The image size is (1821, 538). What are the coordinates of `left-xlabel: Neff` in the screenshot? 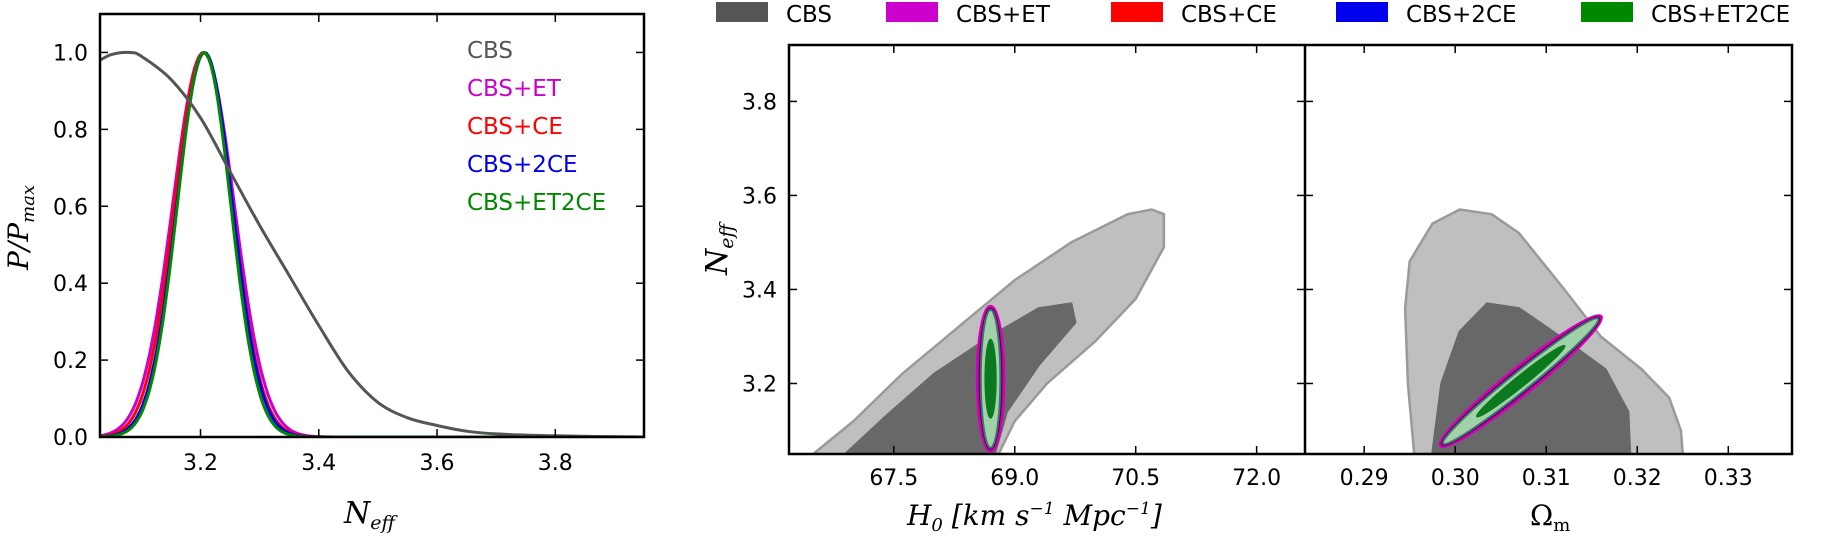 It's located at (370, 515).